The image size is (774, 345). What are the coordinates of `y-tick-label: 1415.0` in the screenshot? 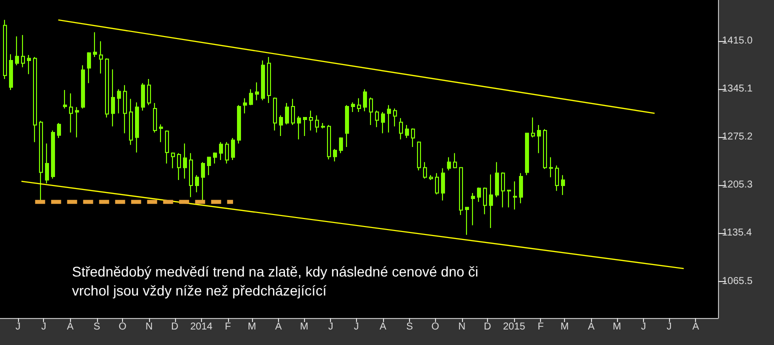 It's located at (738, 41).